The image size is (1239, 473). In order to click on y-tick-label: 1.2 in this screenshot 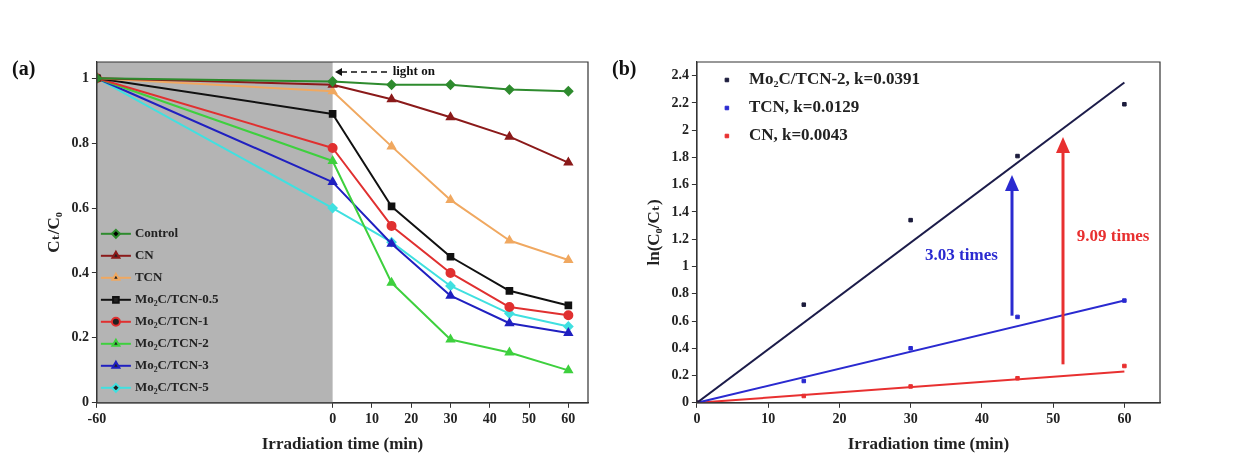, I will do `click(680, 238)`.